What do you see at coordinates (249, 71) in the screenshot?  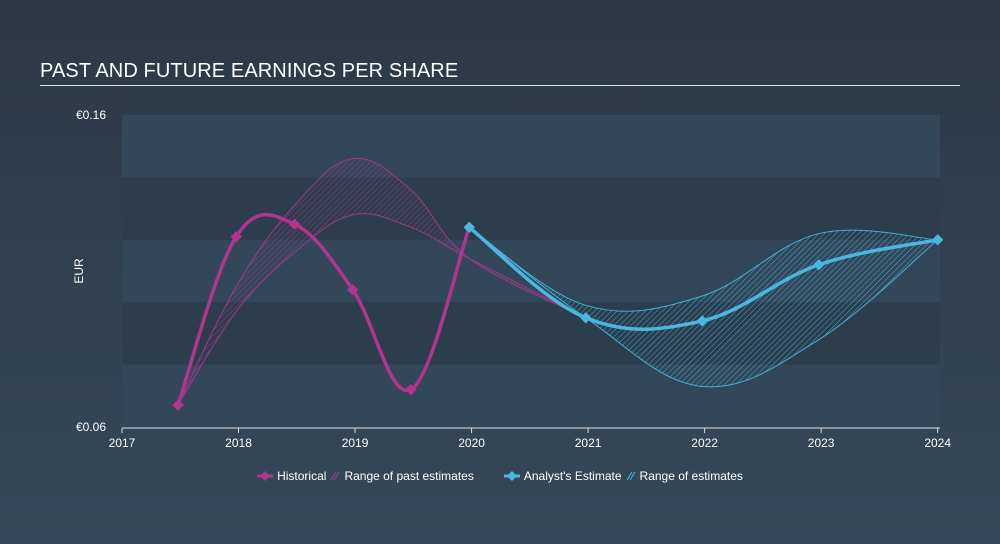 I see `chart-title: PAST AND FUTURE EARNINGS PER SHARE` at bounding box center [249, 71].